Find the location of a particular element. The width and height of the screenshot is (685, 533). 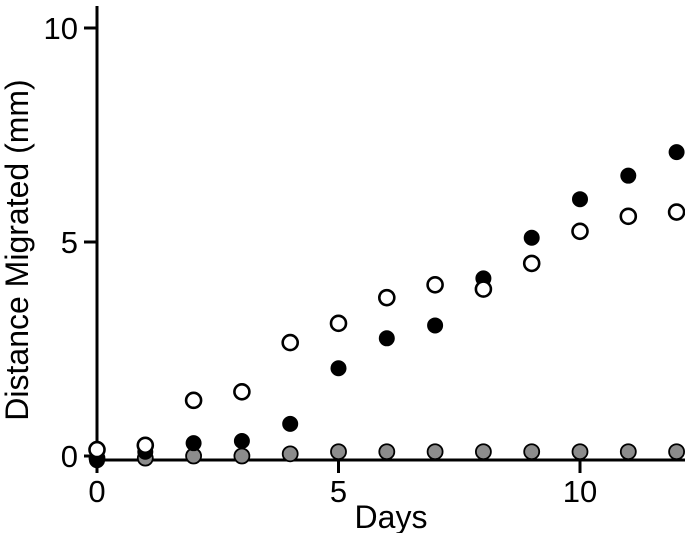

y-tick-label: 0 is located at coordinates (69, 456).